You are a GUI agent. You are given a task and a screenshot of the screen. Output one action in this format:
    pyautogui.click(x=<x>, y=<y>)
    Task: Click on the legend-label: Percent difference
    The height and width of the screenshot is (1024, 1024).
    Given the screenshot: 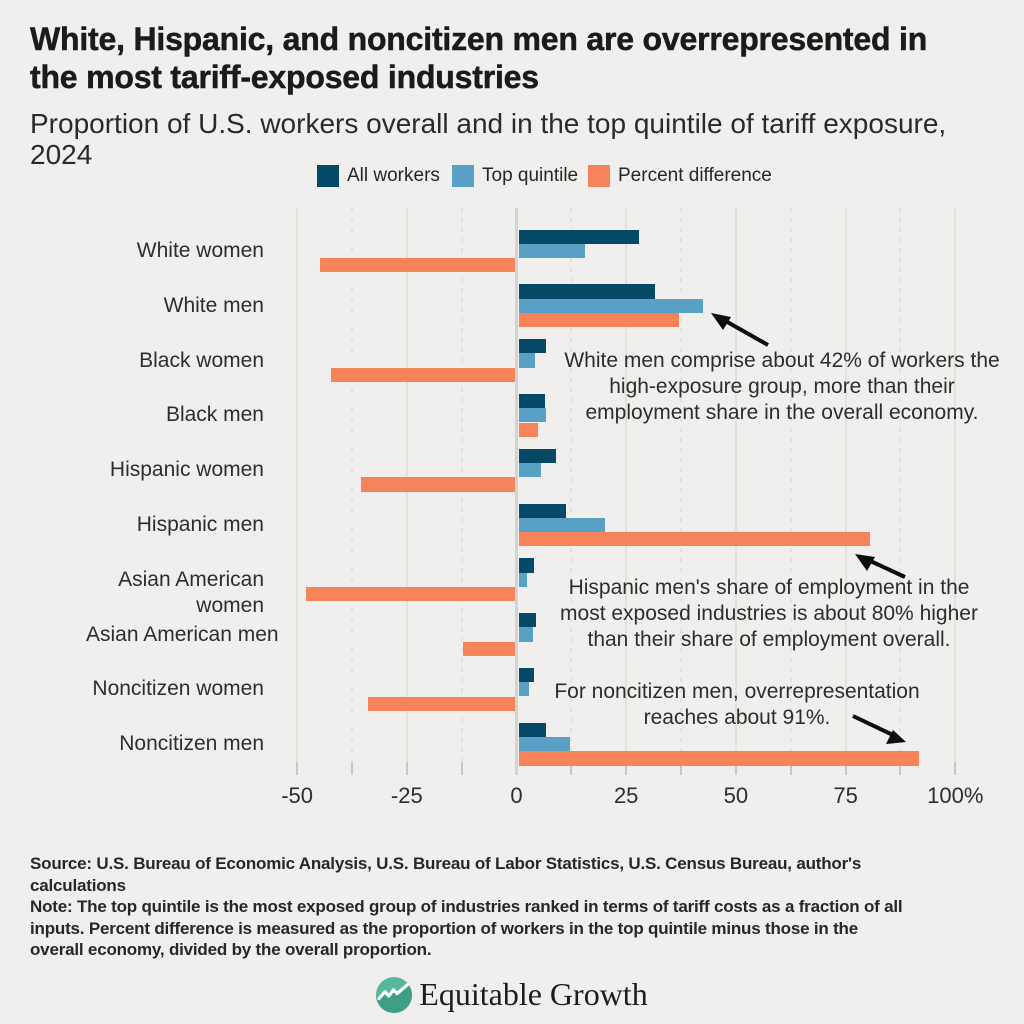 What is the action you would take?
    pyautogui.click(x=695, y=175)
    